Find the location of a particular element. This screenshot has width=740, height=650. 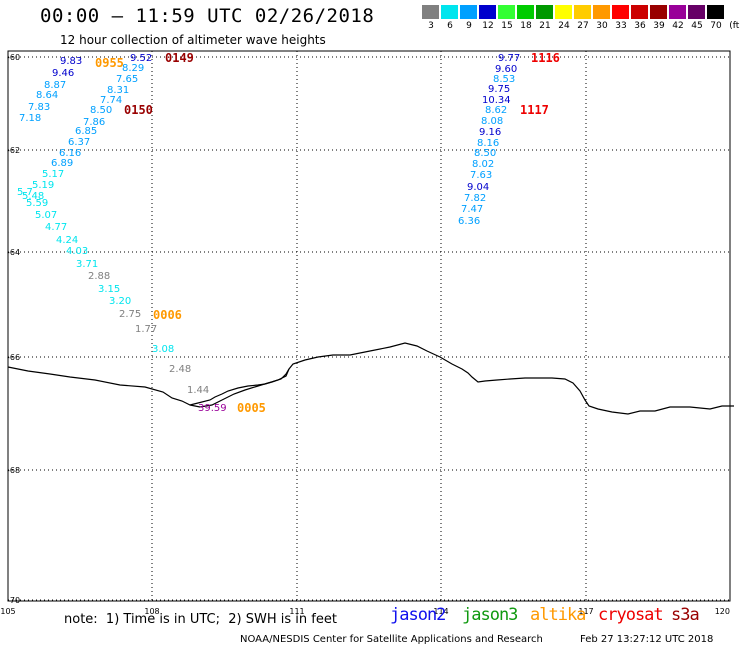

wave-height-value: 6.85 is located at coordinates (86, 131).